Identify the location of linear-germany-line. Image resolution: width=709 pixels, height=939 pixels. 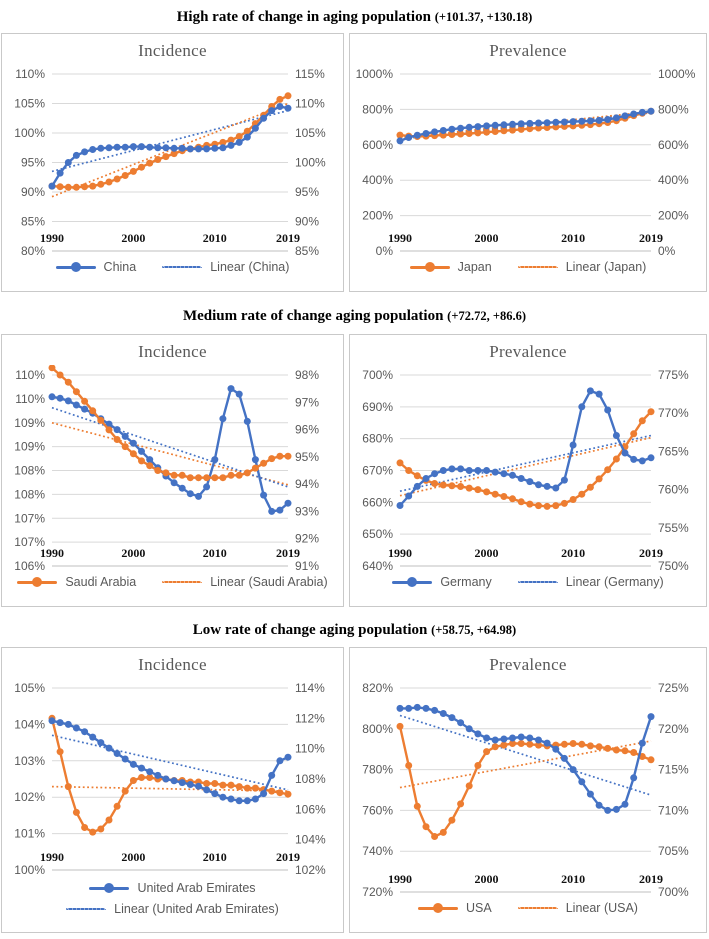
(525, 463).